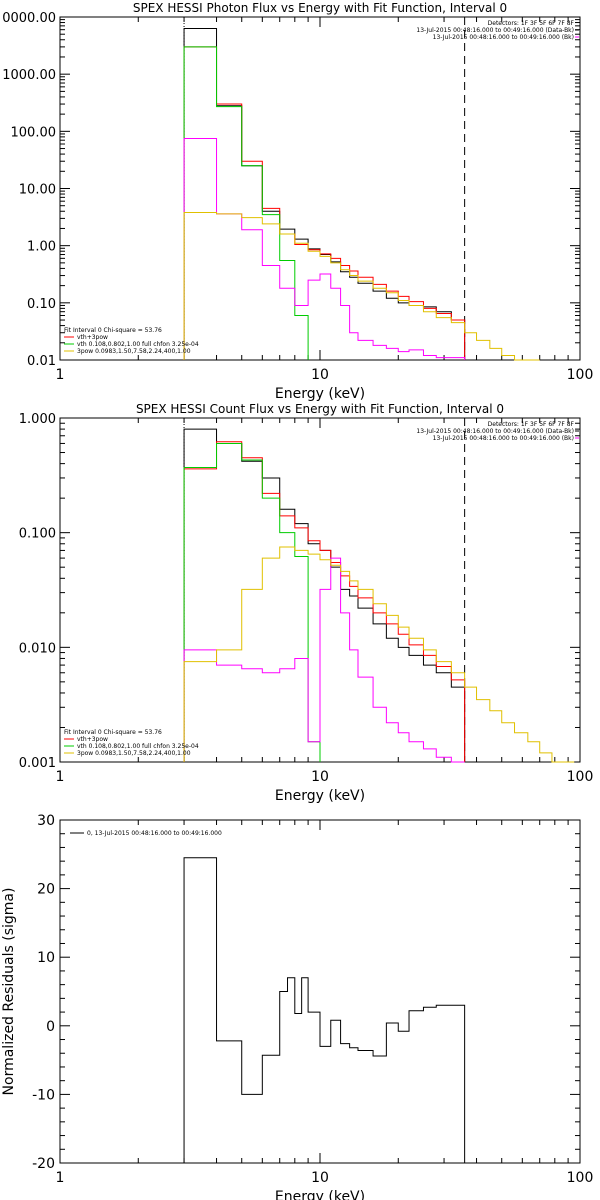  Describe the element at coordinates (41, 304) in the screenshot. I see `y-tick-label: 0.10` at that location.